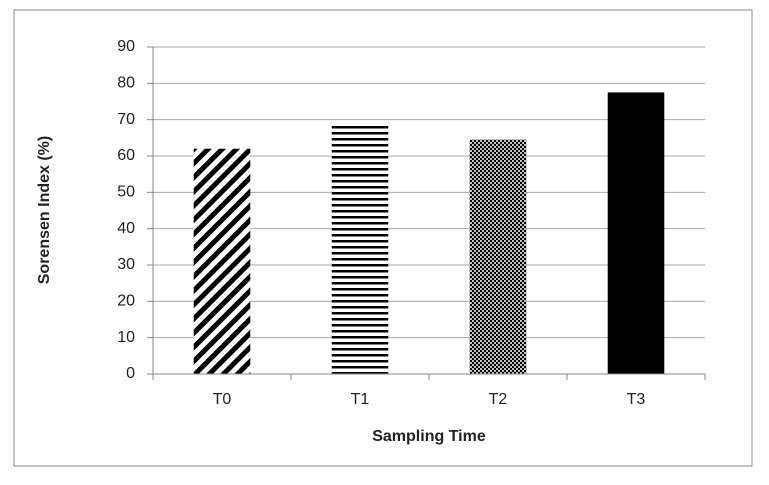  What do you see at coordinates (130, 373) in the screenshot?
I see `y-tick-label: 0` at bounding box center [130, 373].